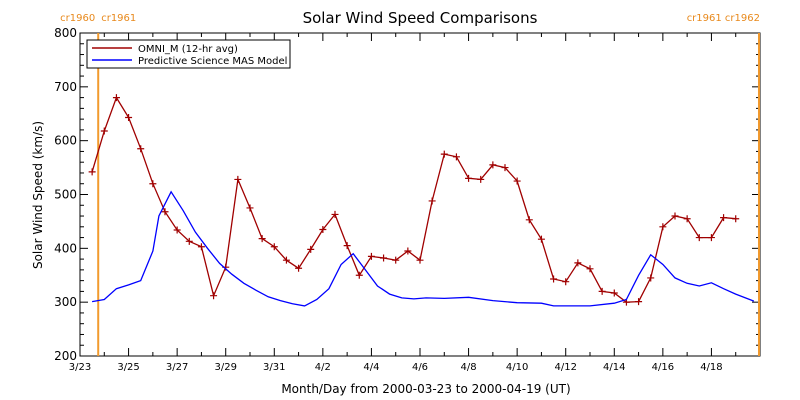  Describe the element at coordinates (65, 87) in the screenshot. I see `y-tick-label: 700` at that location.